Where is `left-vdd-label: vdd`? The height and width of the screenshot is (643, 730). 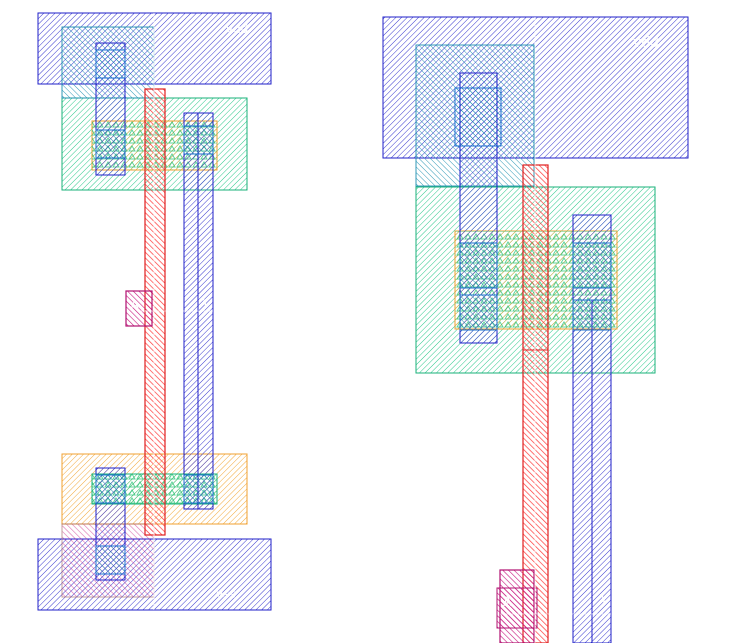 left-vdd-label: vdd is located at coordinates (237, 29).